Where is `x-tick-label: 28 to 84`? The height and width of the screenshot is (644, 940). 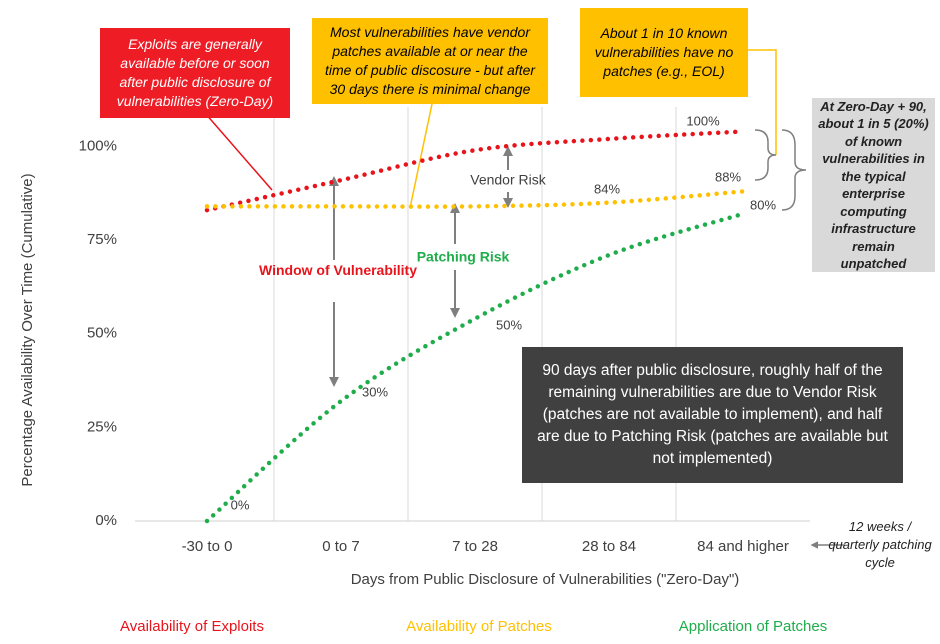
x-tick-label: 28 to 84 is located at coordinates (609, 546).